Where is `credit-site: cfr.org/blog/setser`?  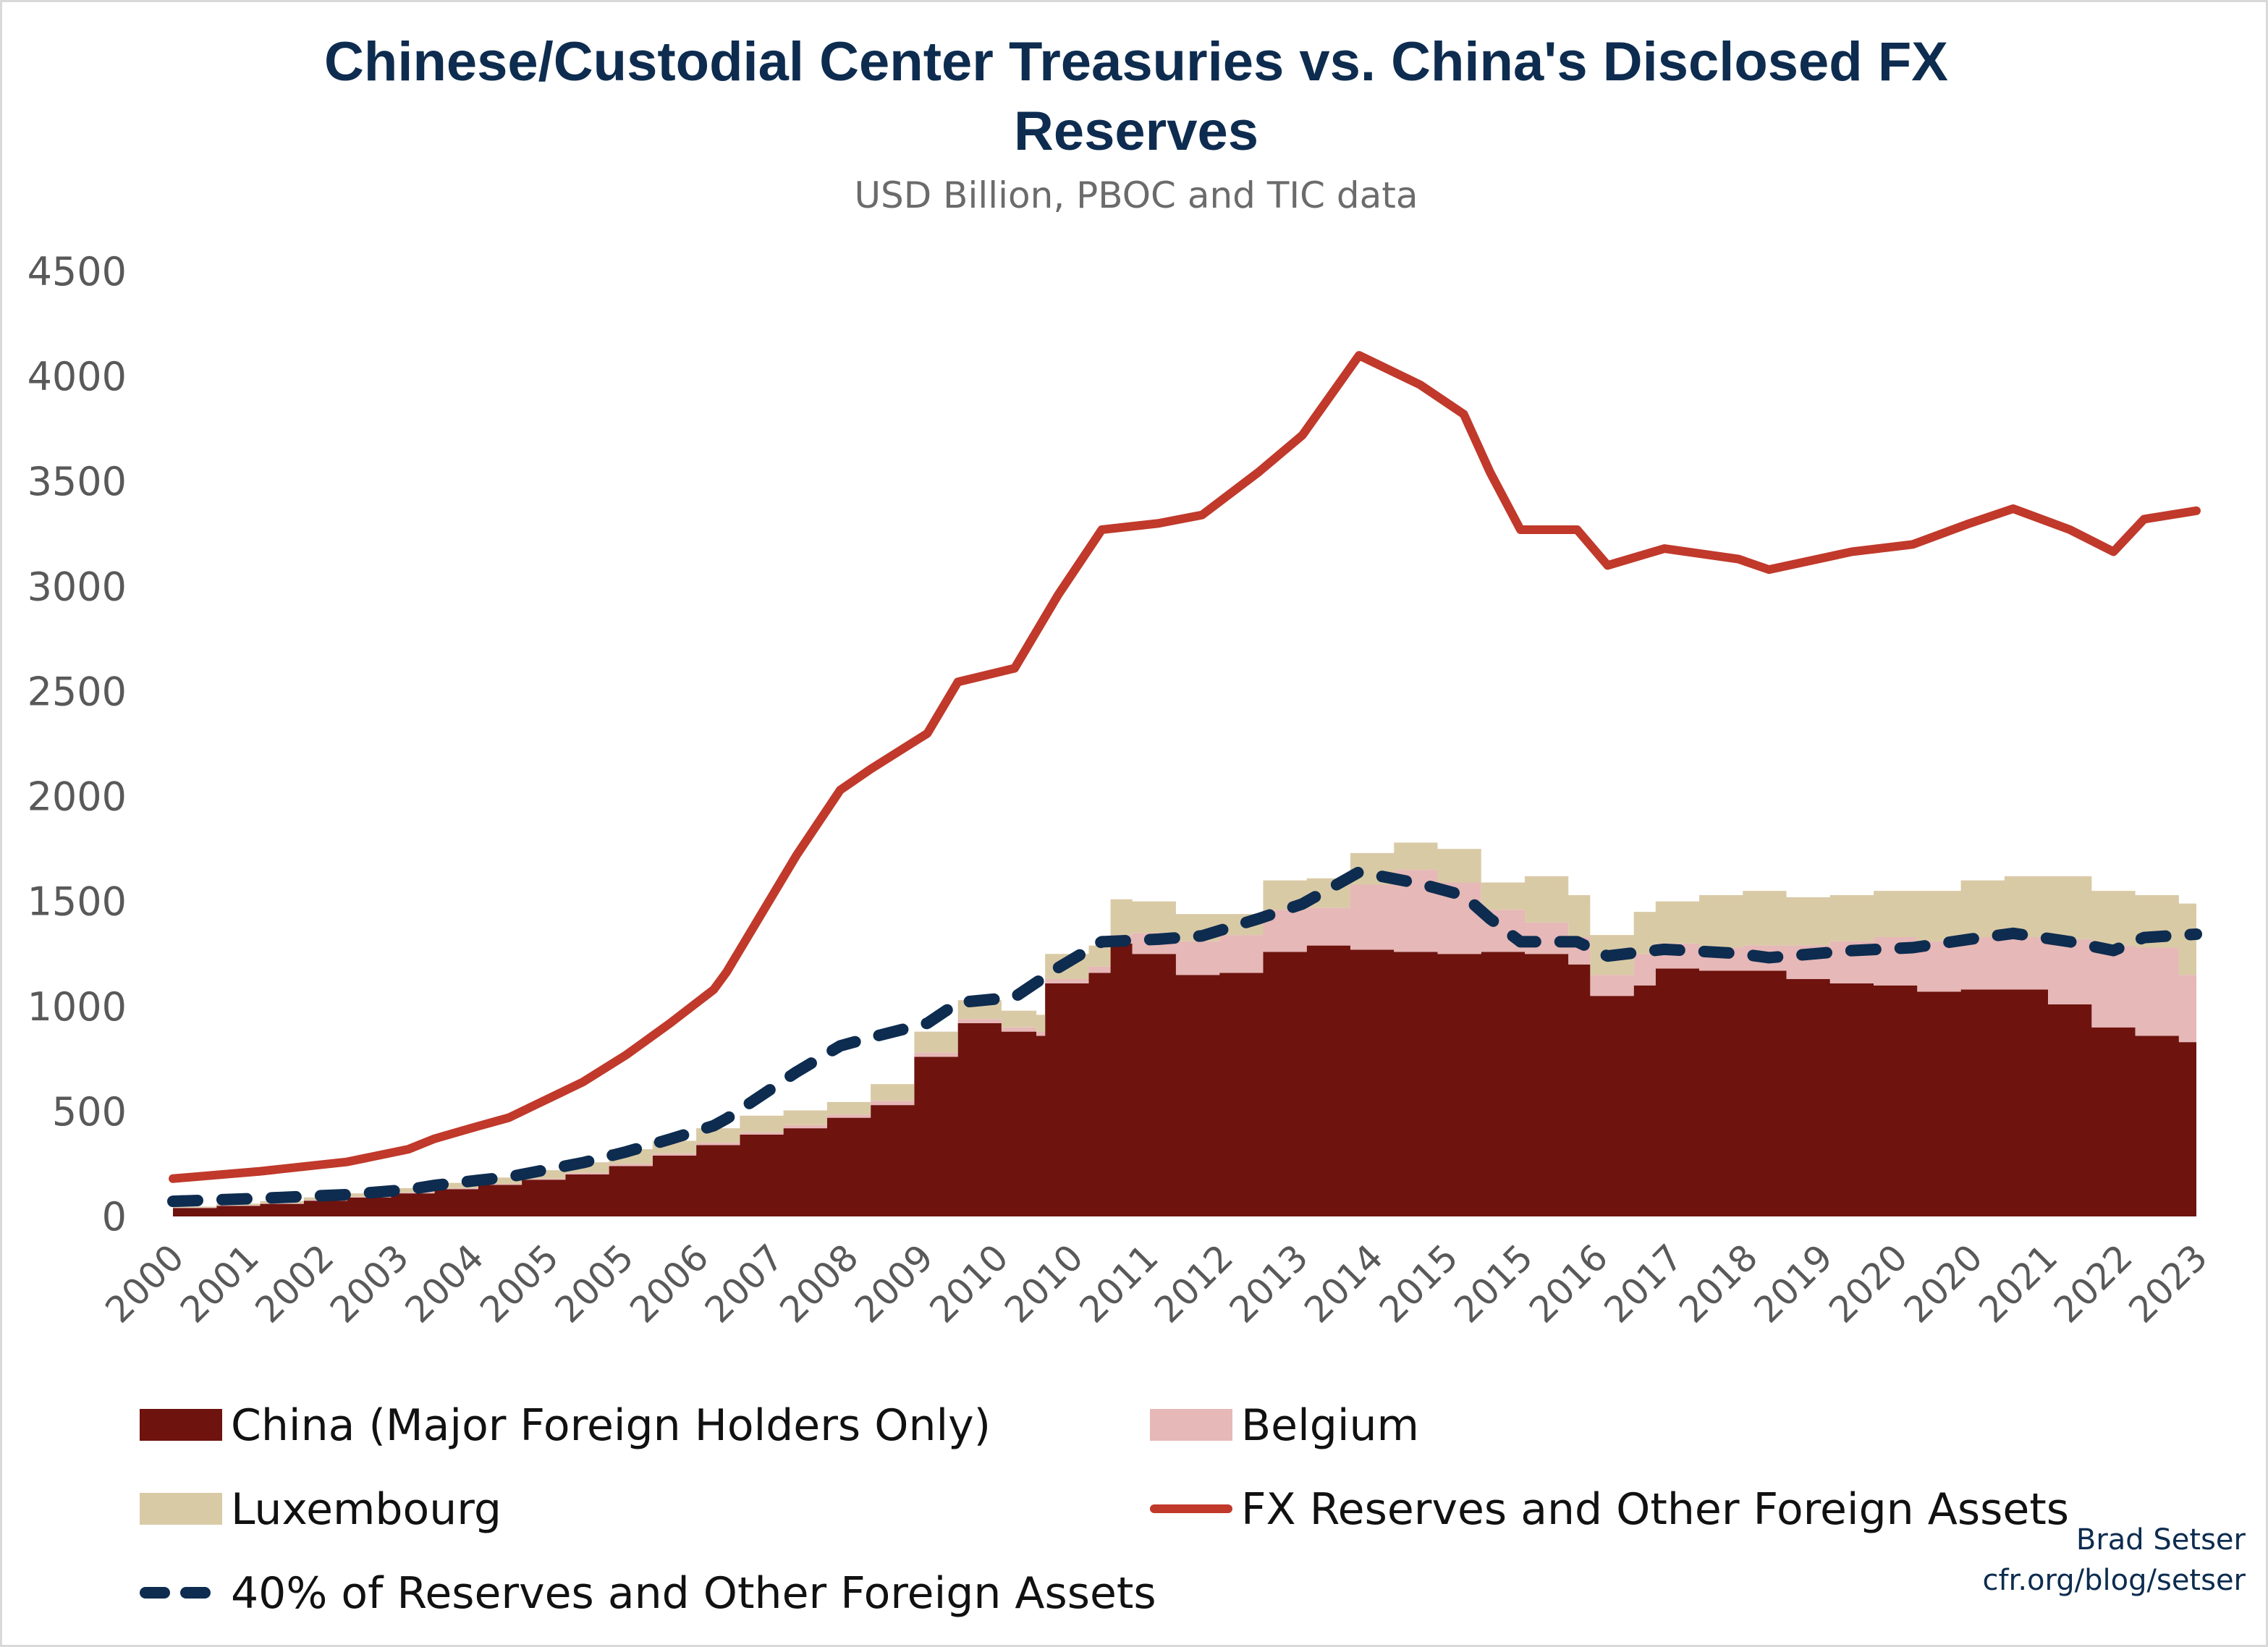 credit-site: cfr.org/blog/setser is located at coordinates (2114, 1580).